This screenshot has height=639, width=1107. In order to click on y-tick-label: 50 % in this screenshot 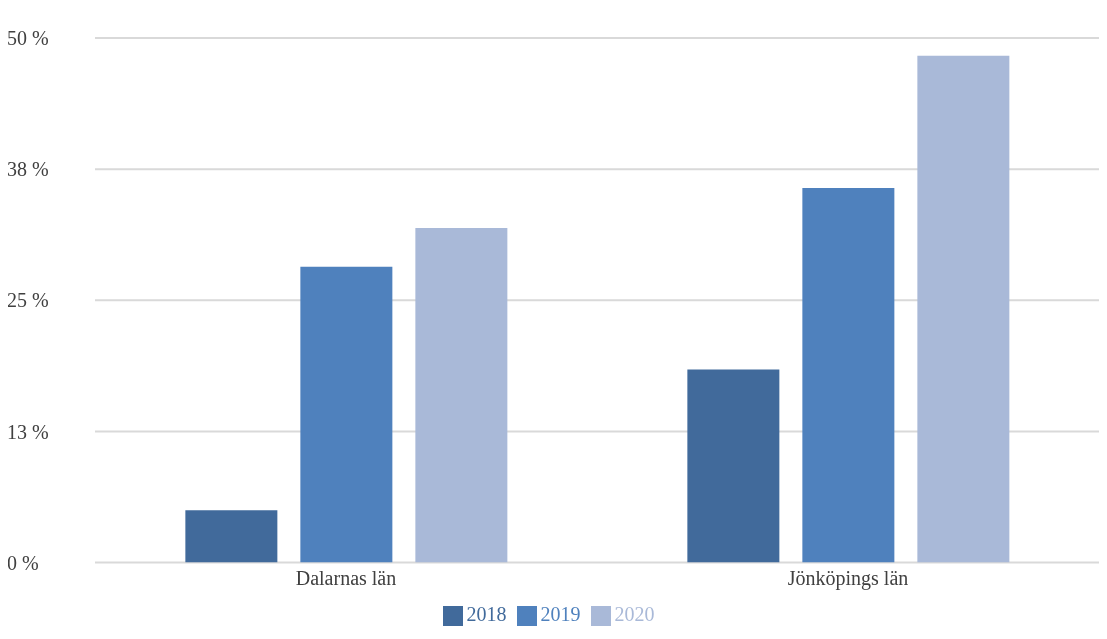, I will do `click(28, 38)`.